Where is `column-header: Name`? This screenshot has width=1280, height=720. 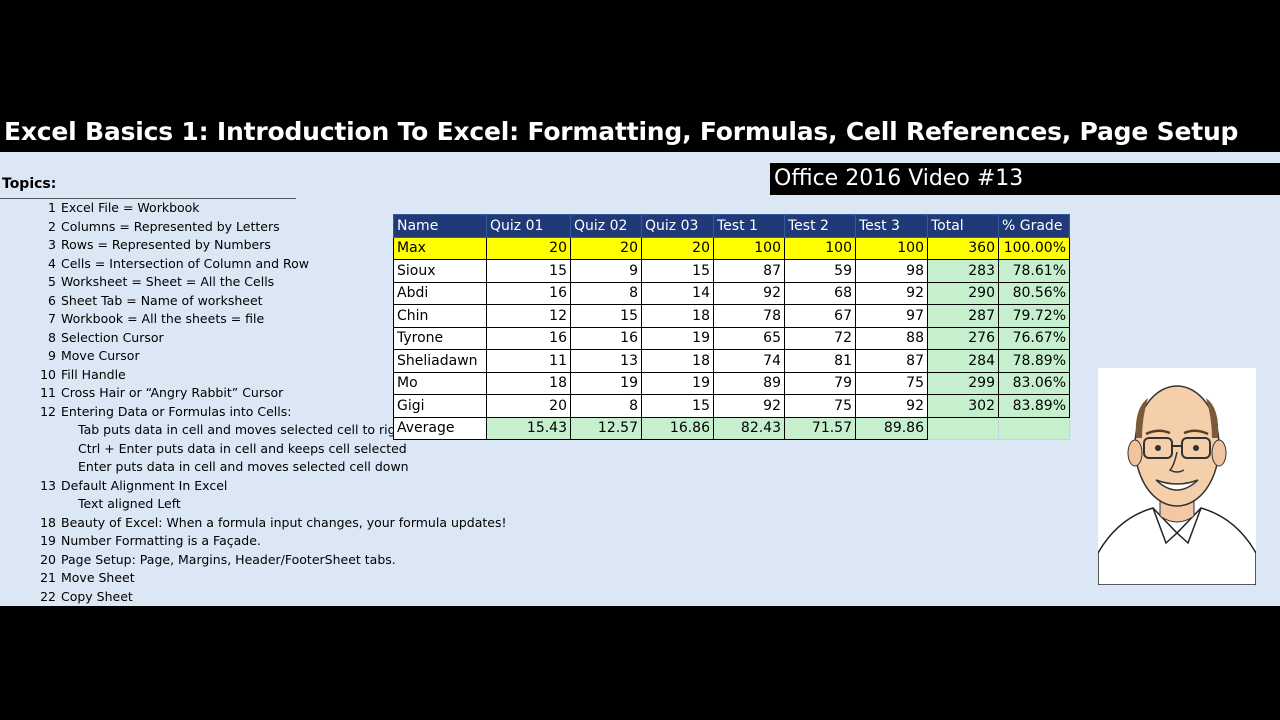 column-header: Name is located at coordinates (440, 226).